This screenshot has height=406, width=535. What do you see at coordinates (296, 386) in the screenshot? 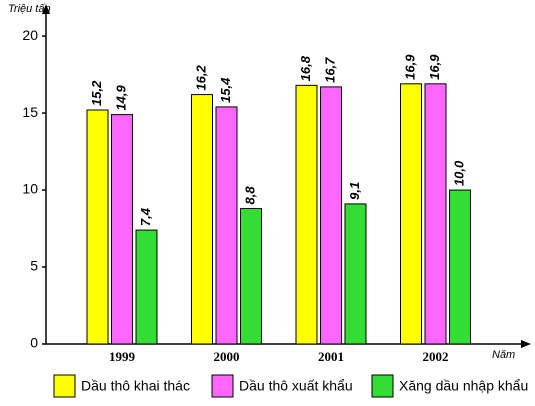
I see `legend-label: Dầu thô xuất khẩu` at bounding box center [296, 386].